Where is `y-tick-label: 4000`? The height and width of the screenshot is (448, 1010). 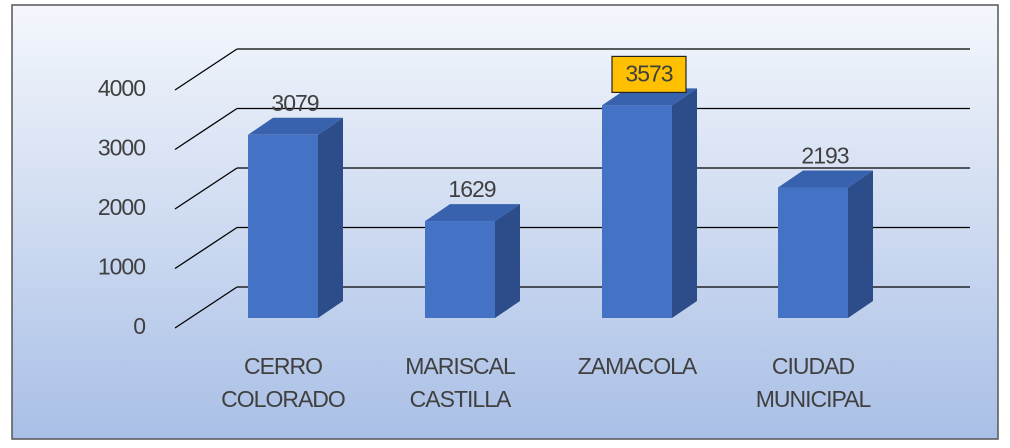 y-tick-label: 4000 is located at coordinates (121, 88).